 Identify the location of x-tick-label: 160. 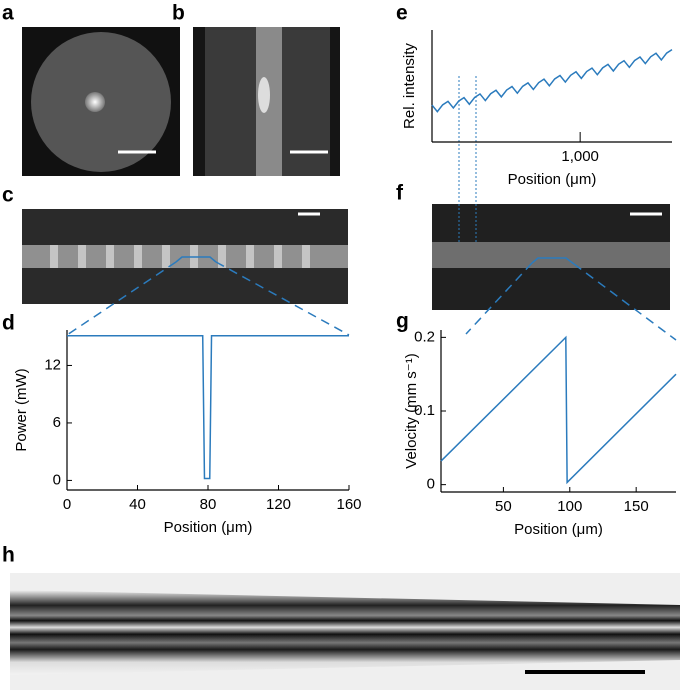
(348, 504).